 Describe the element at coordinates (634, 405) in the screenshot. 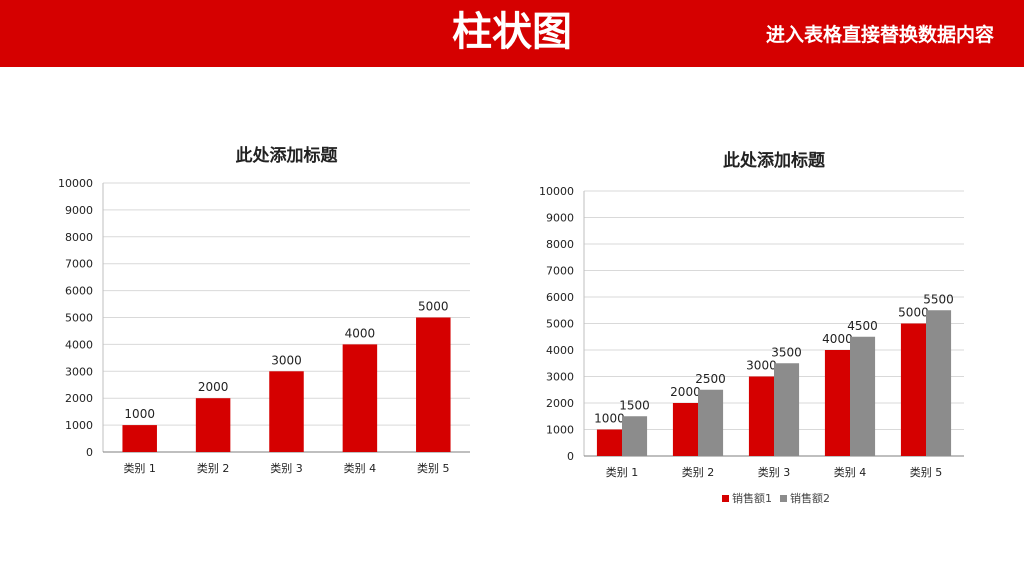

I see `data-label: 1500` at that location.